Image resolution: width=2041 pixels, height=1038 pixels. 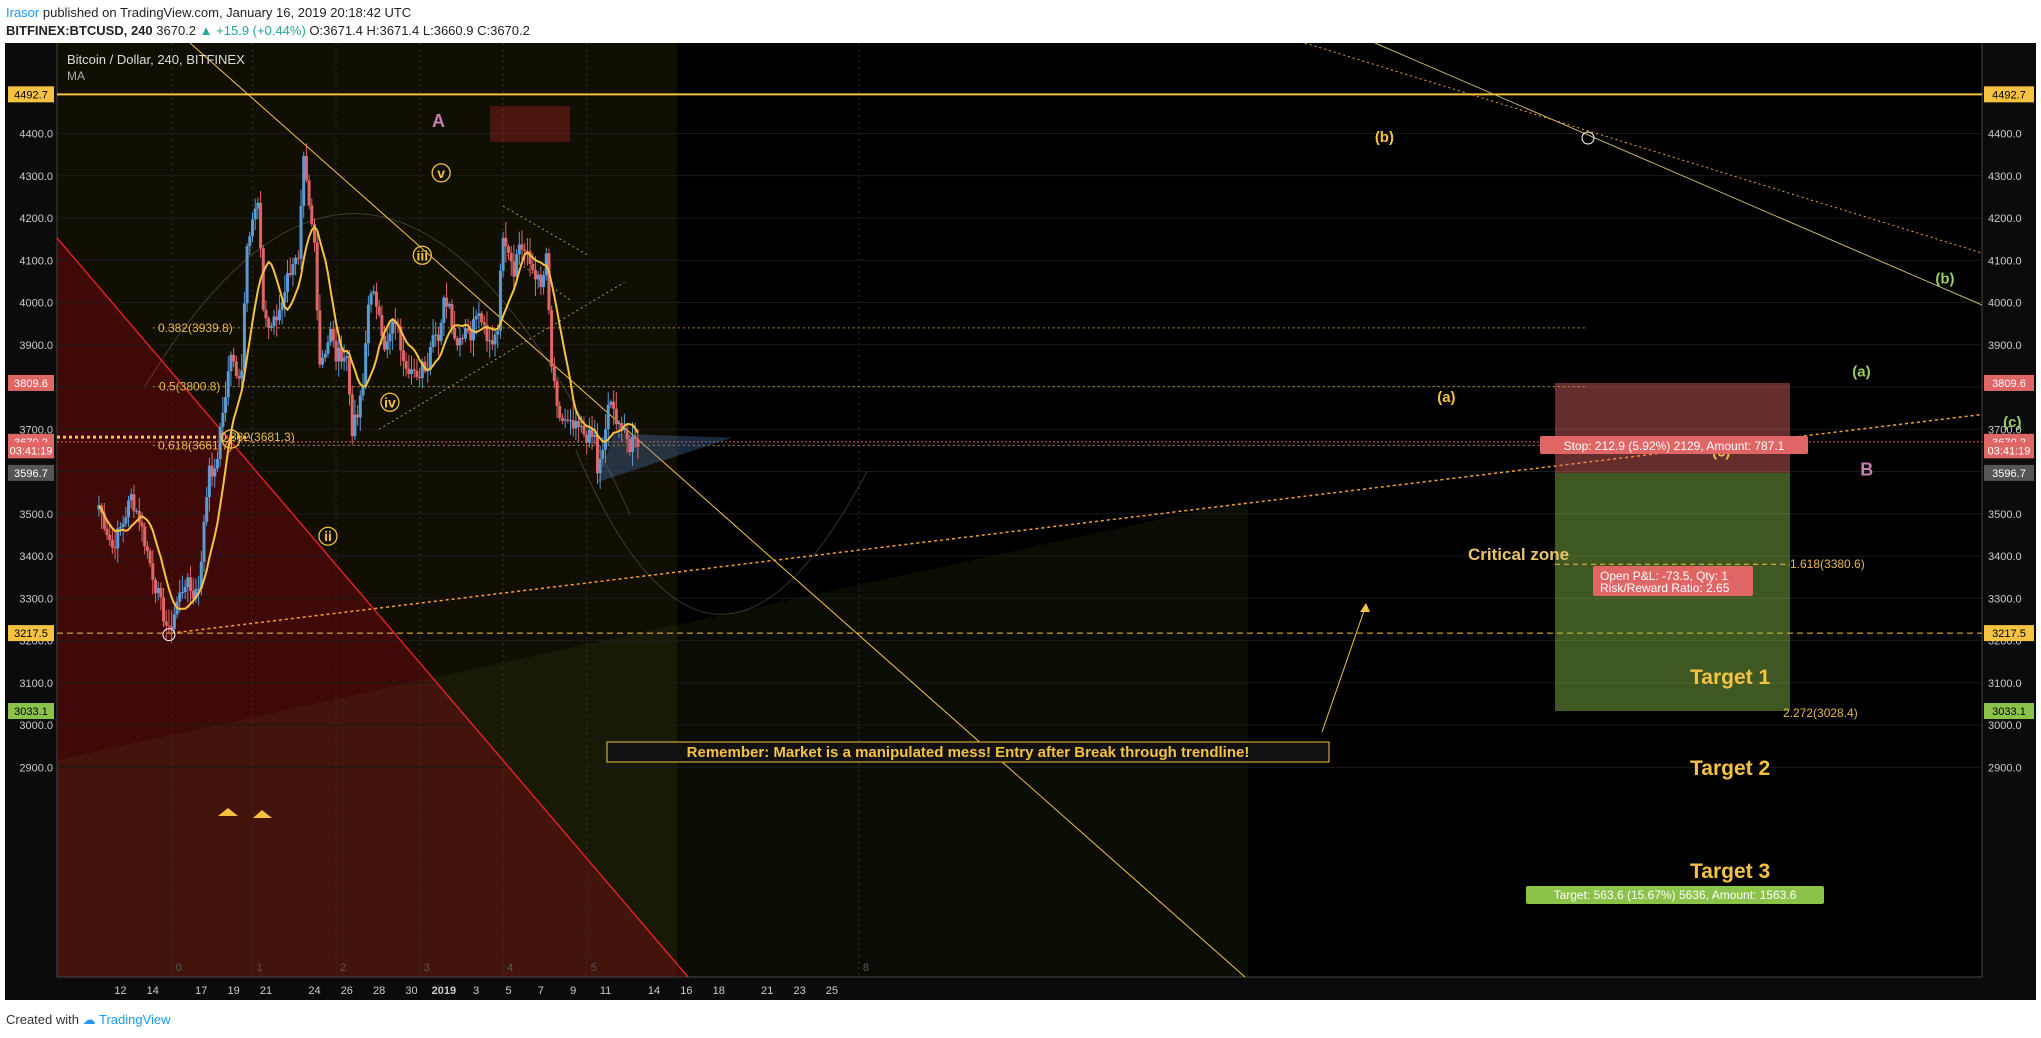 I want to click on x-tick-label: 17, so click(x=201, y=991).